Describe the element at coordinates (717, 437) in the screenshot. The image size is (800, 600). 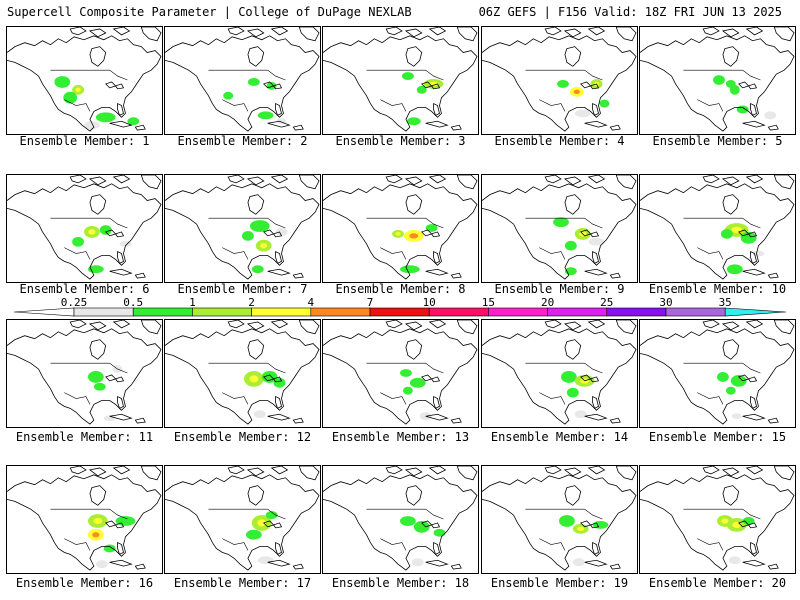
I see `ensemble-member-label: Ensemble Member: 15` at that location.